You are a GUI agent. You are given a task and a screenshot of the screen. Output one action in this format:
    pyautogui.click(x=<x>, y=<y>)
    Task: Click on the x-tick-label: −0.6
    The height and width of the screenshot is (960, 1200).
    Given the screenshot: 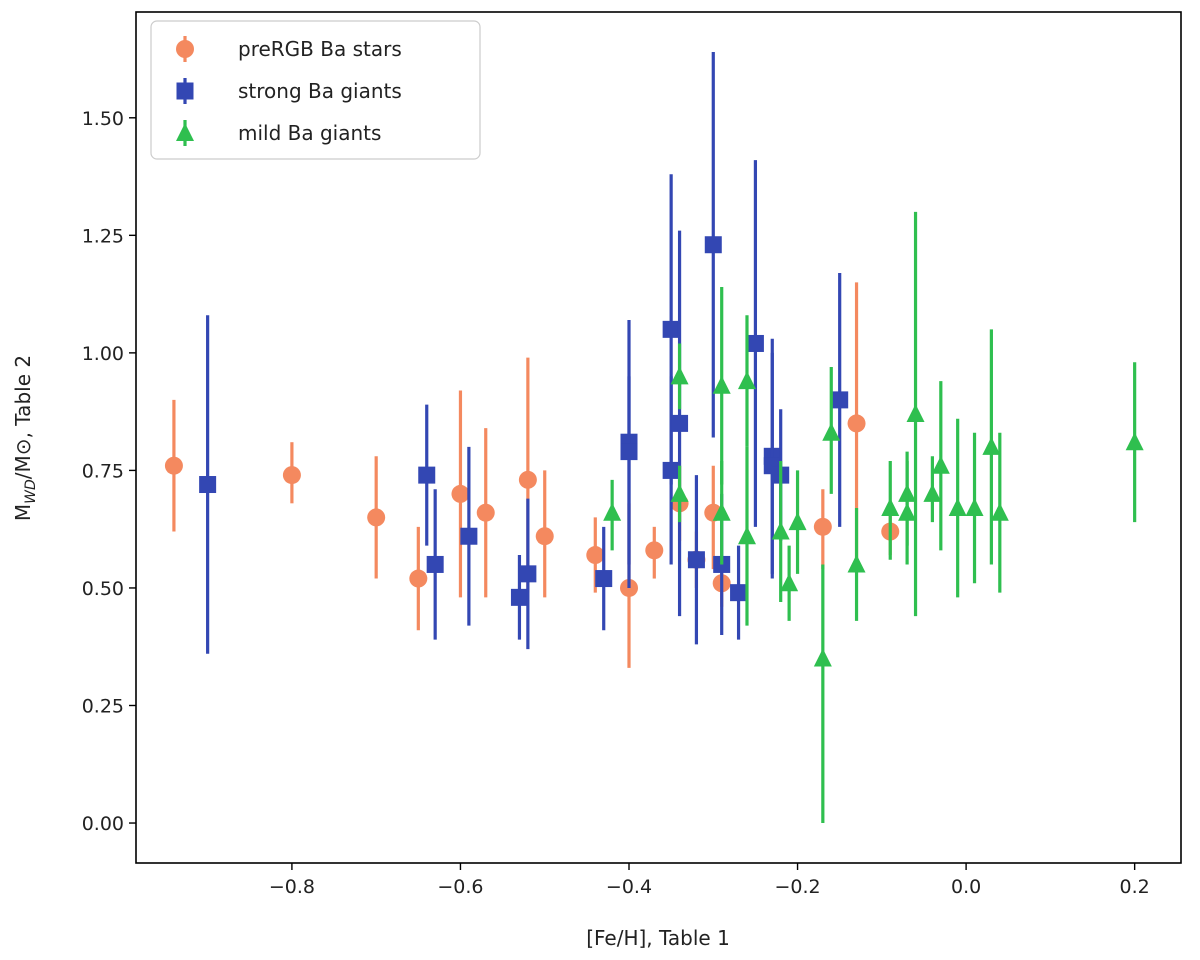 What is the action you would take?
    pyautogui.click(x=460, y=887)
    